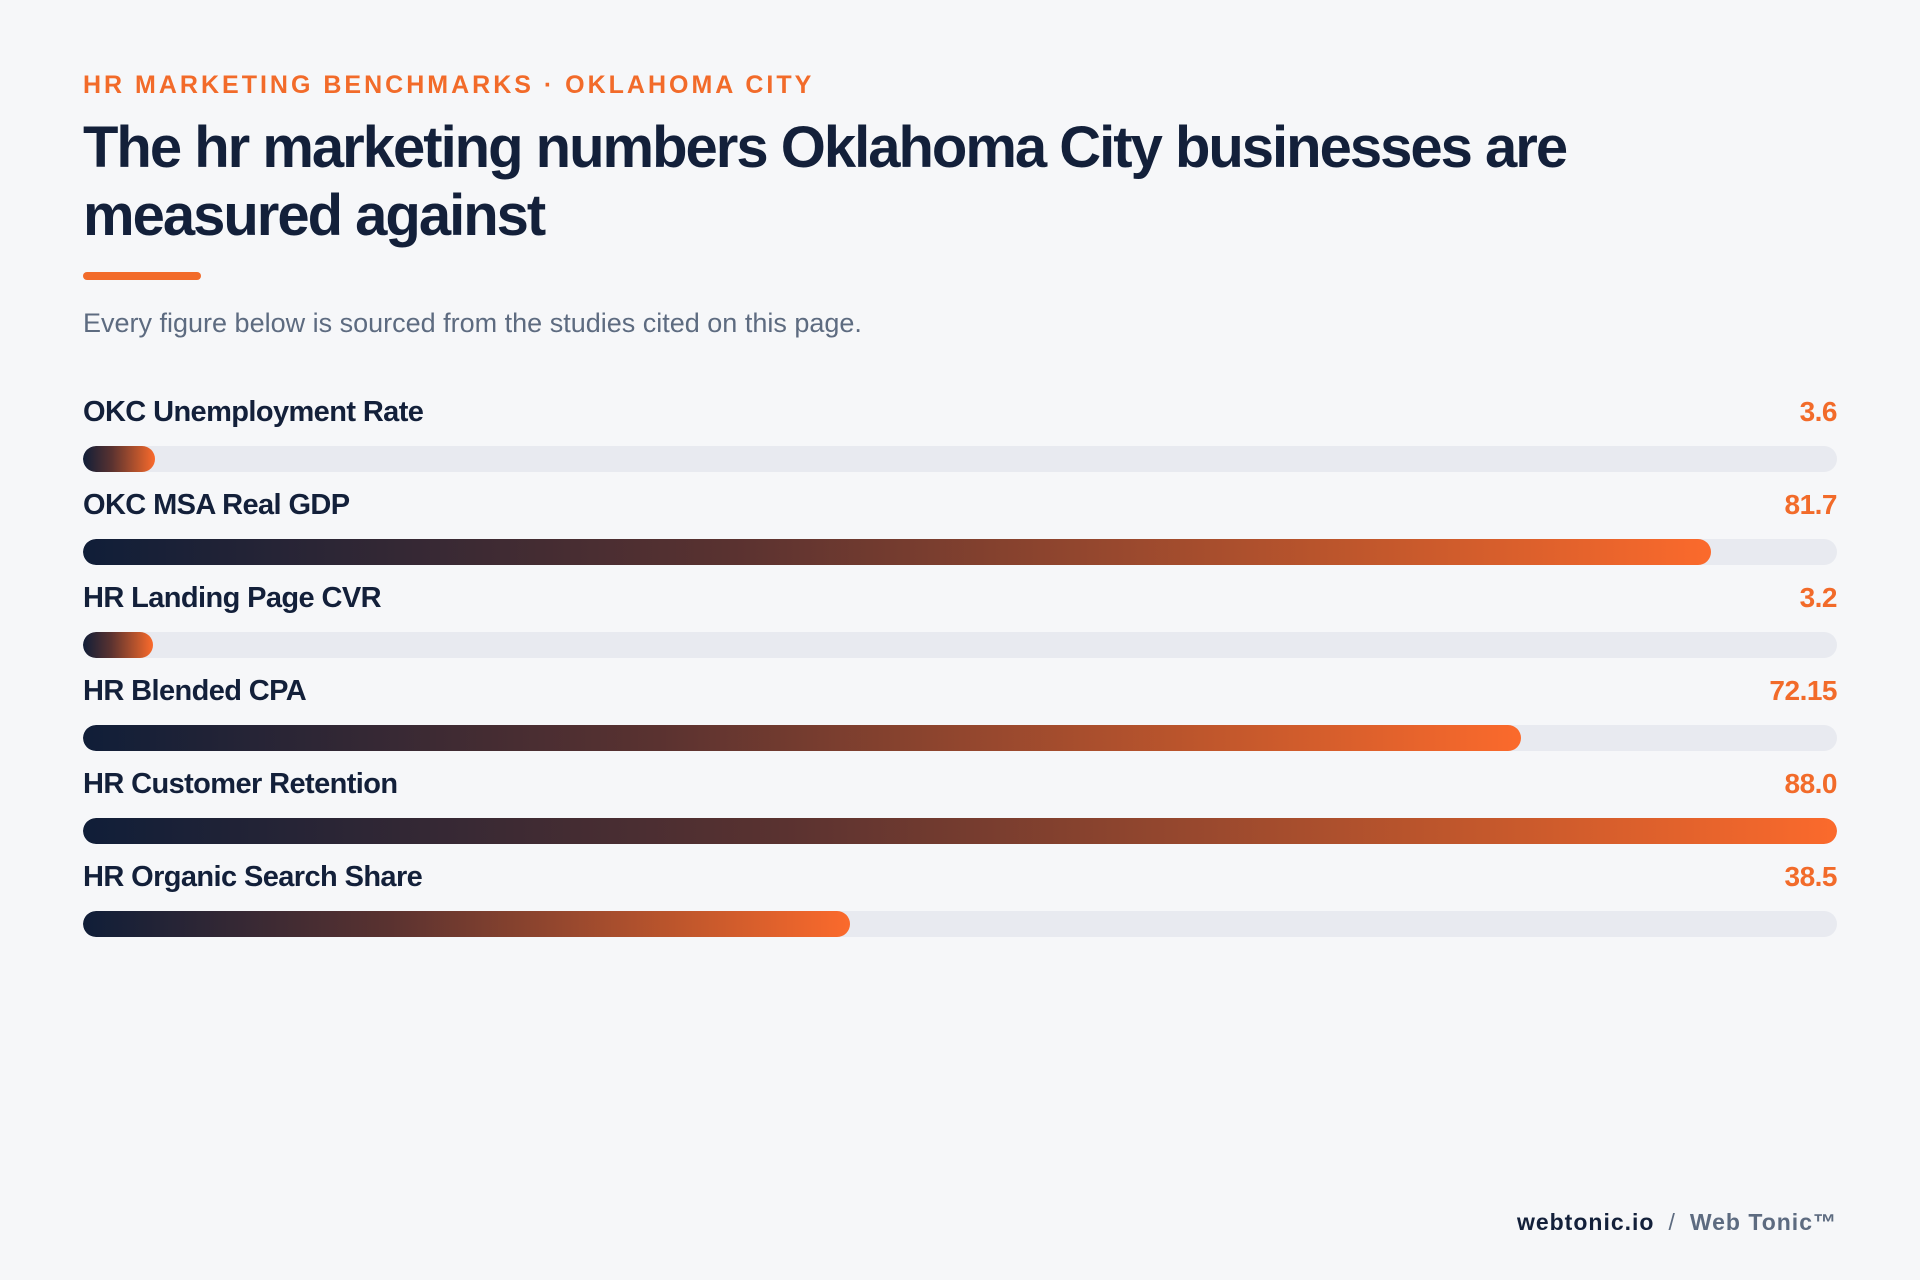  I want to click on bar-value-label: 81.7, so click(1811, 504).